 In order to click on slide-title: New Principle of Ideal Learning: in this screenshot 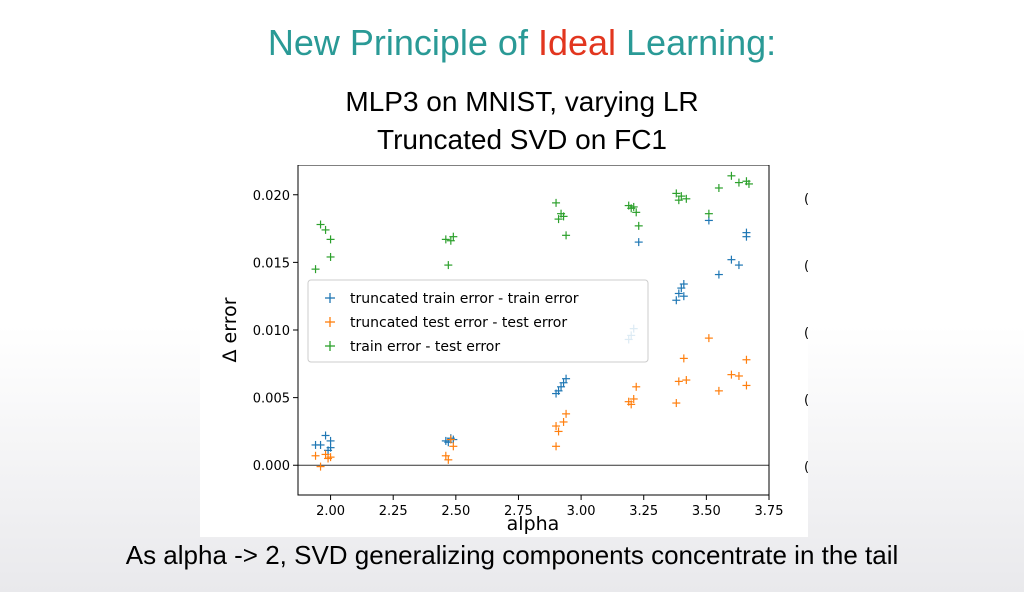, I will do `click(512, 43)`.